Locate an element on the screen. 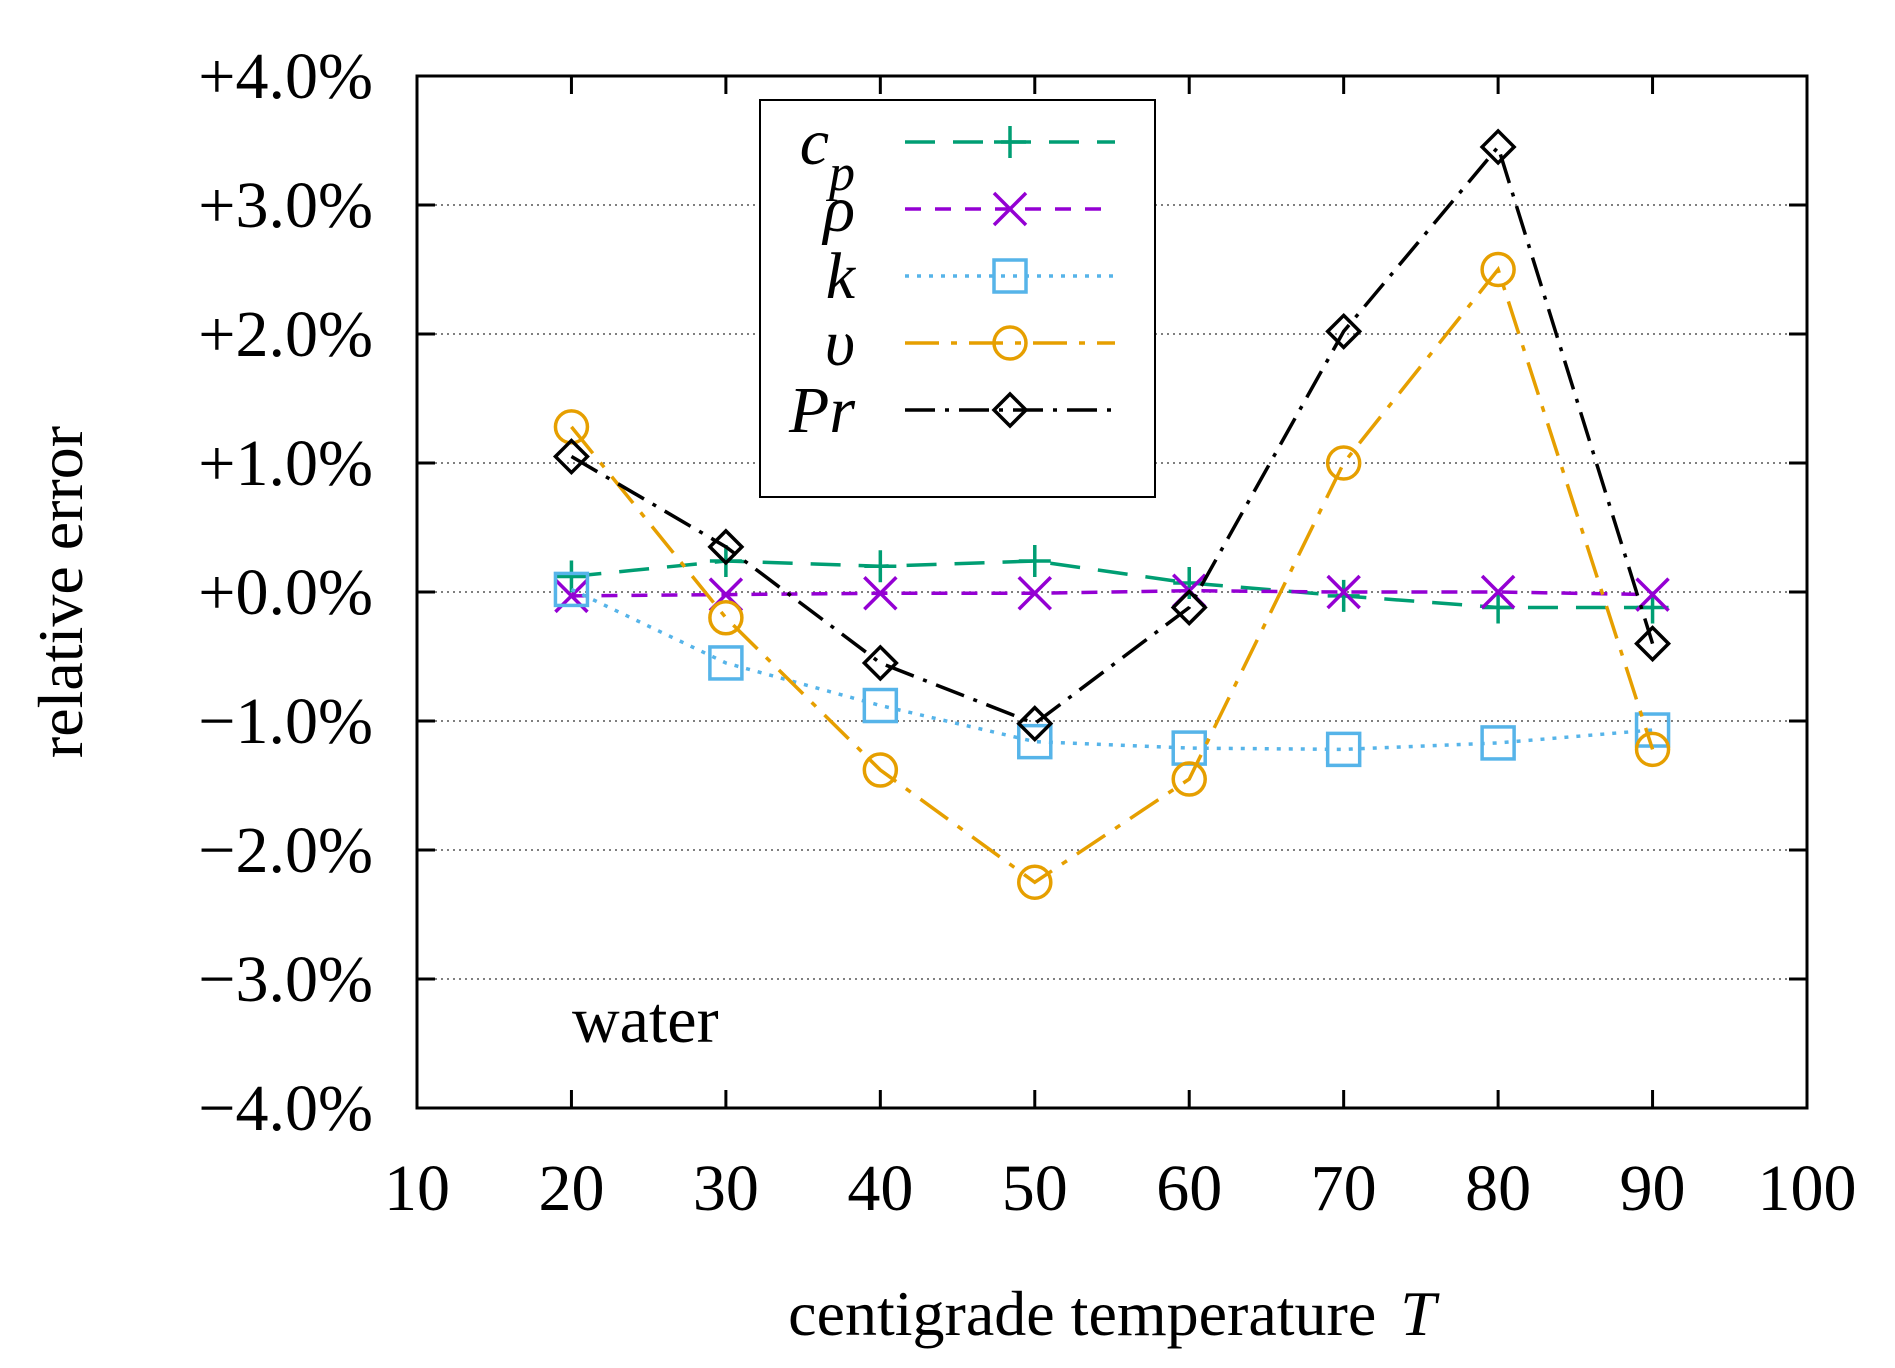 This screenshot has height=1368, width=1895. annotation-water: water is located at coordinates (645, 1020).